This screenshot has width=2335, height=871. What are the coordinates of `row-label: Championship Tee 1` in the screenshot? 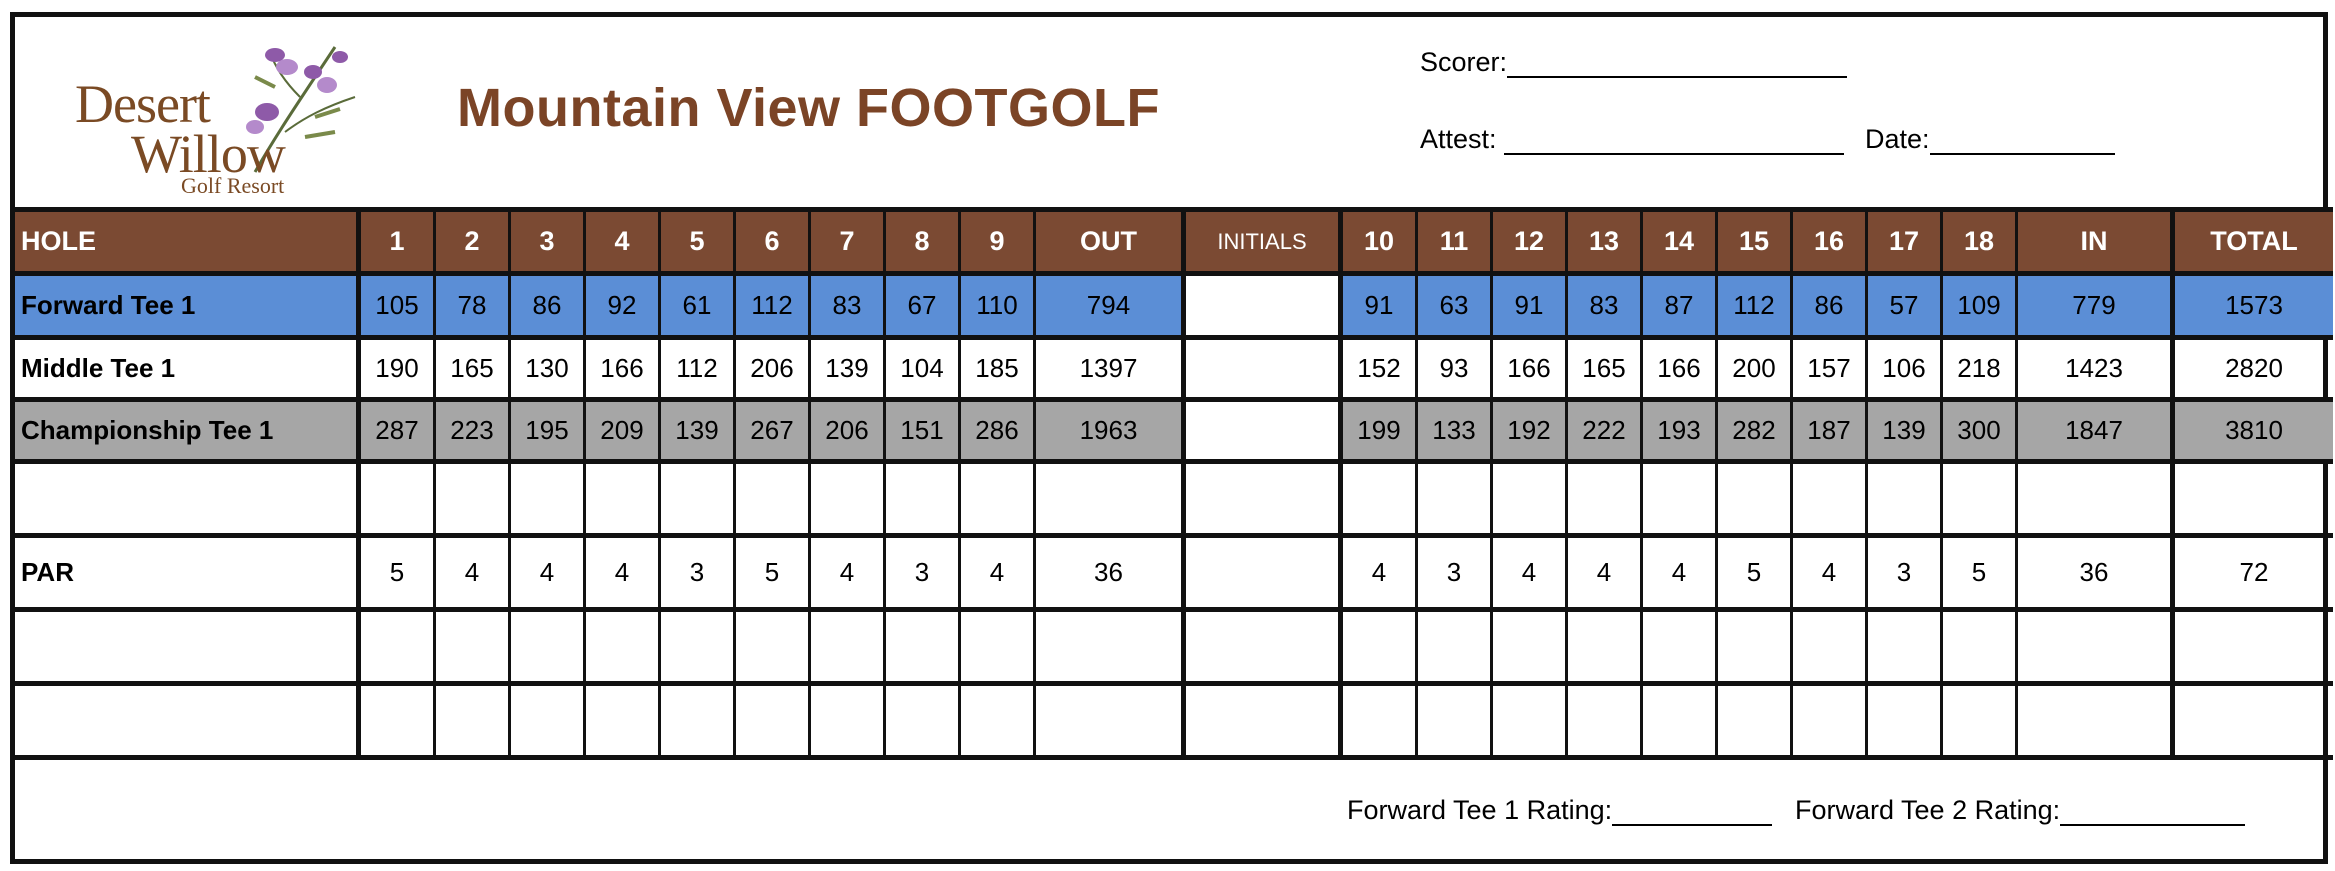 It's located at (188, 433).